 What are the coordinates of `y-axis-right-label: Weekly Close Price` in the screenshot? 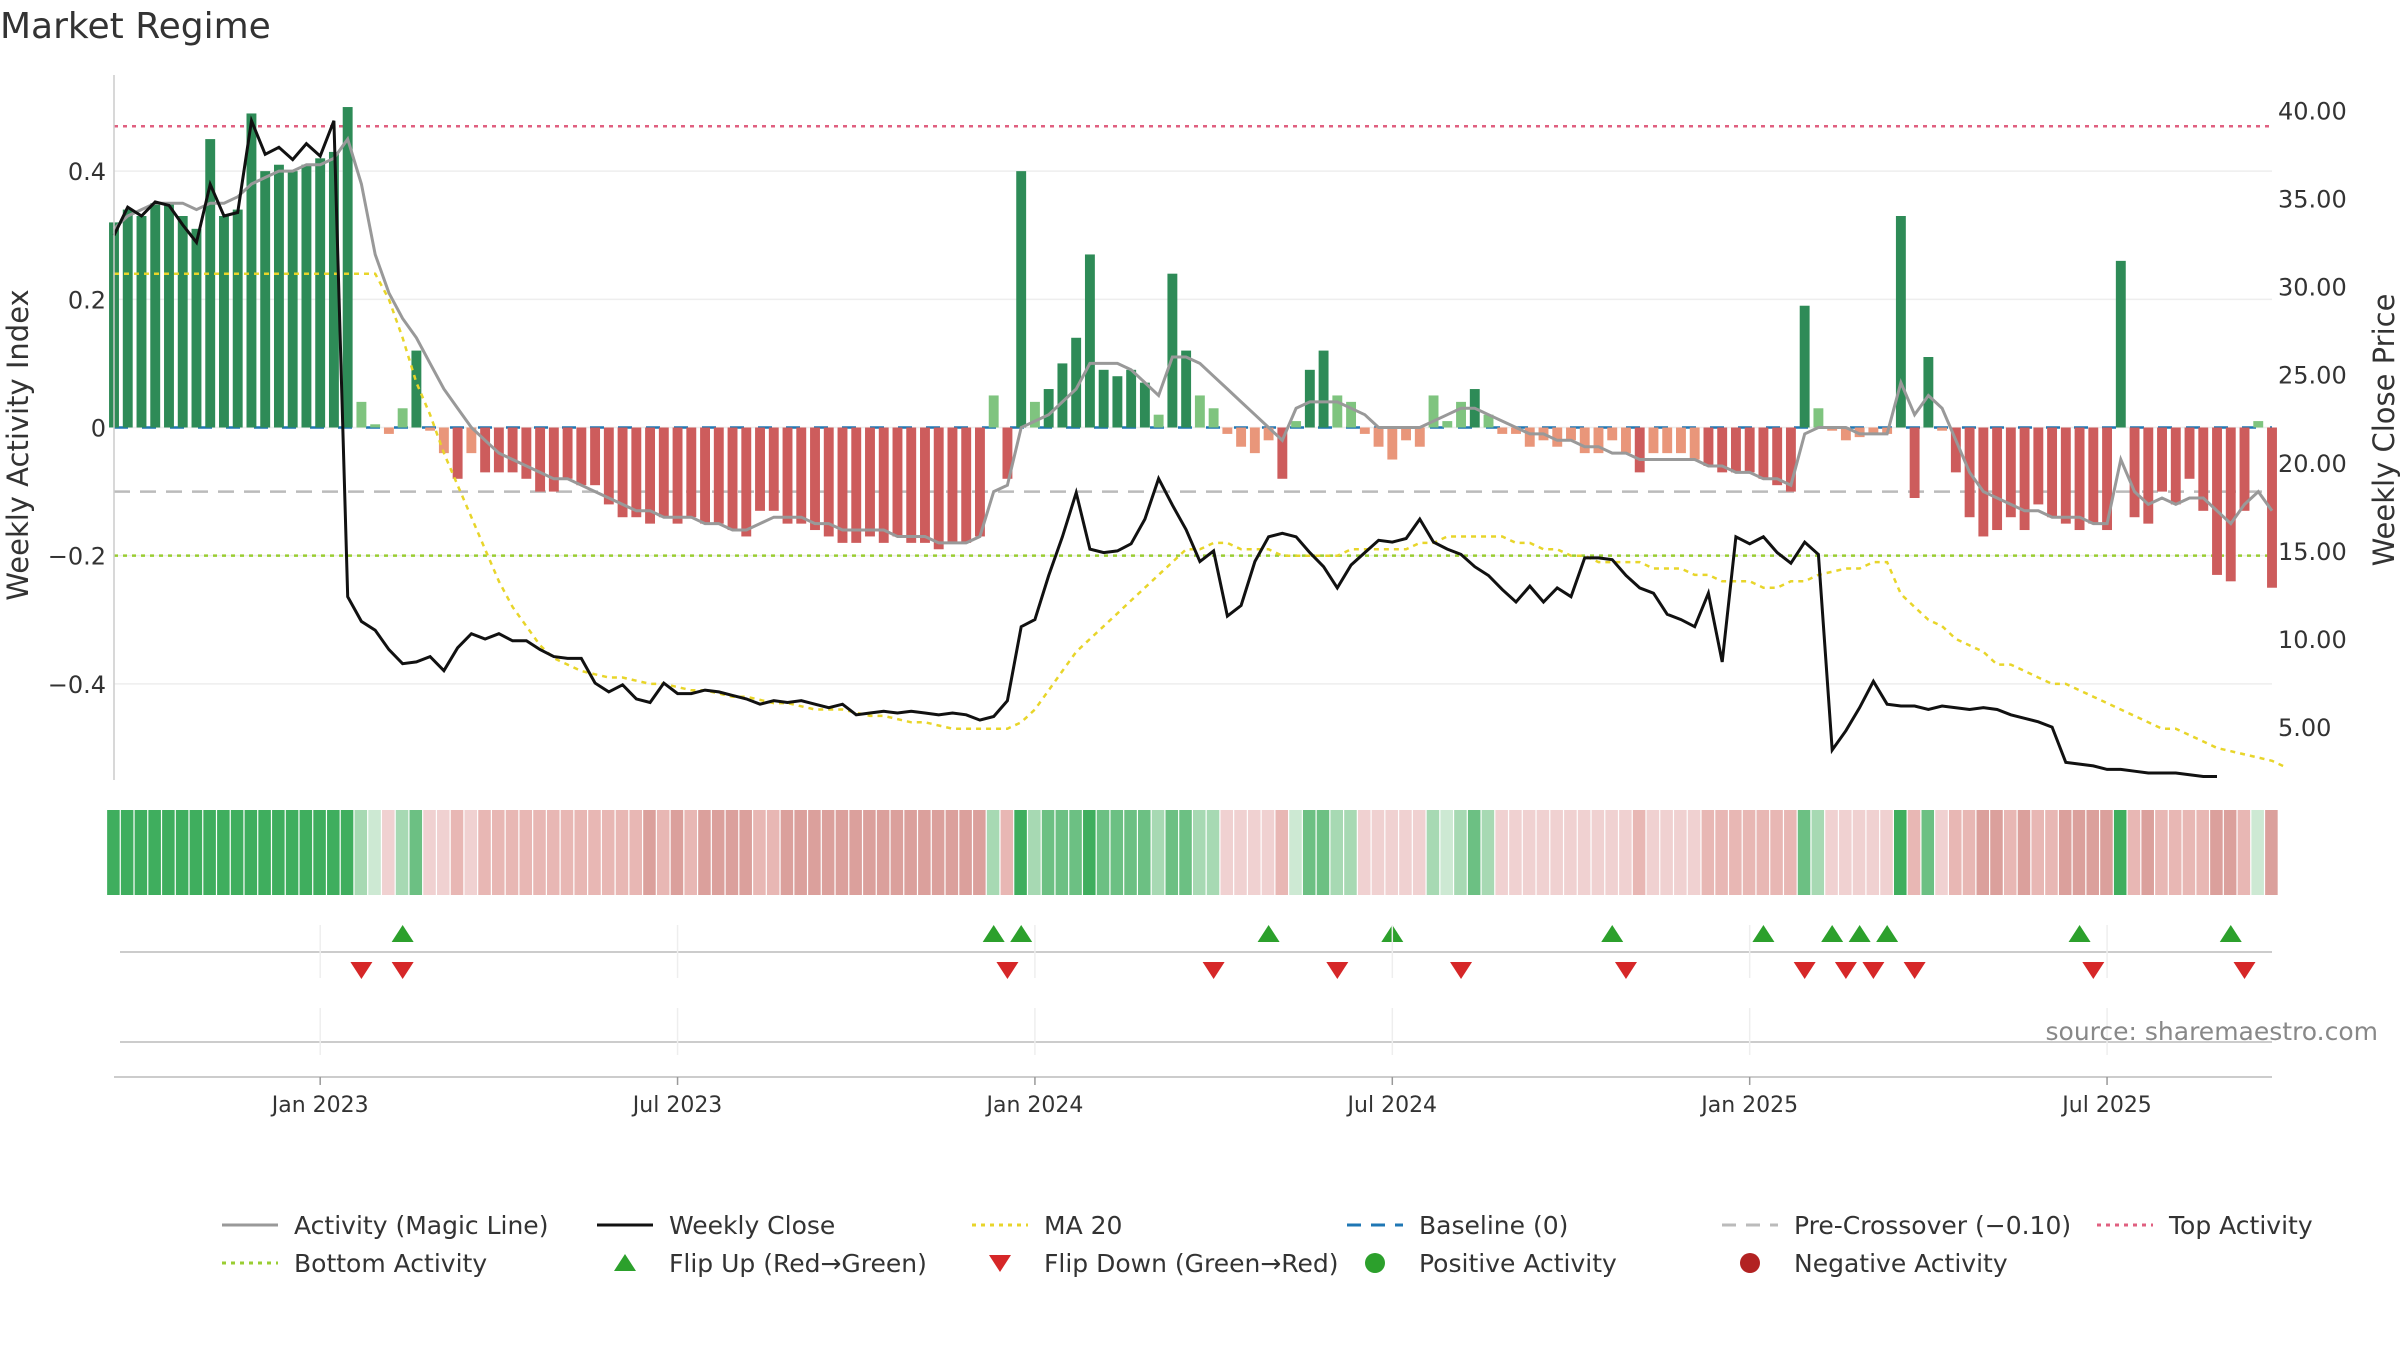 It's located at (2383, 430).